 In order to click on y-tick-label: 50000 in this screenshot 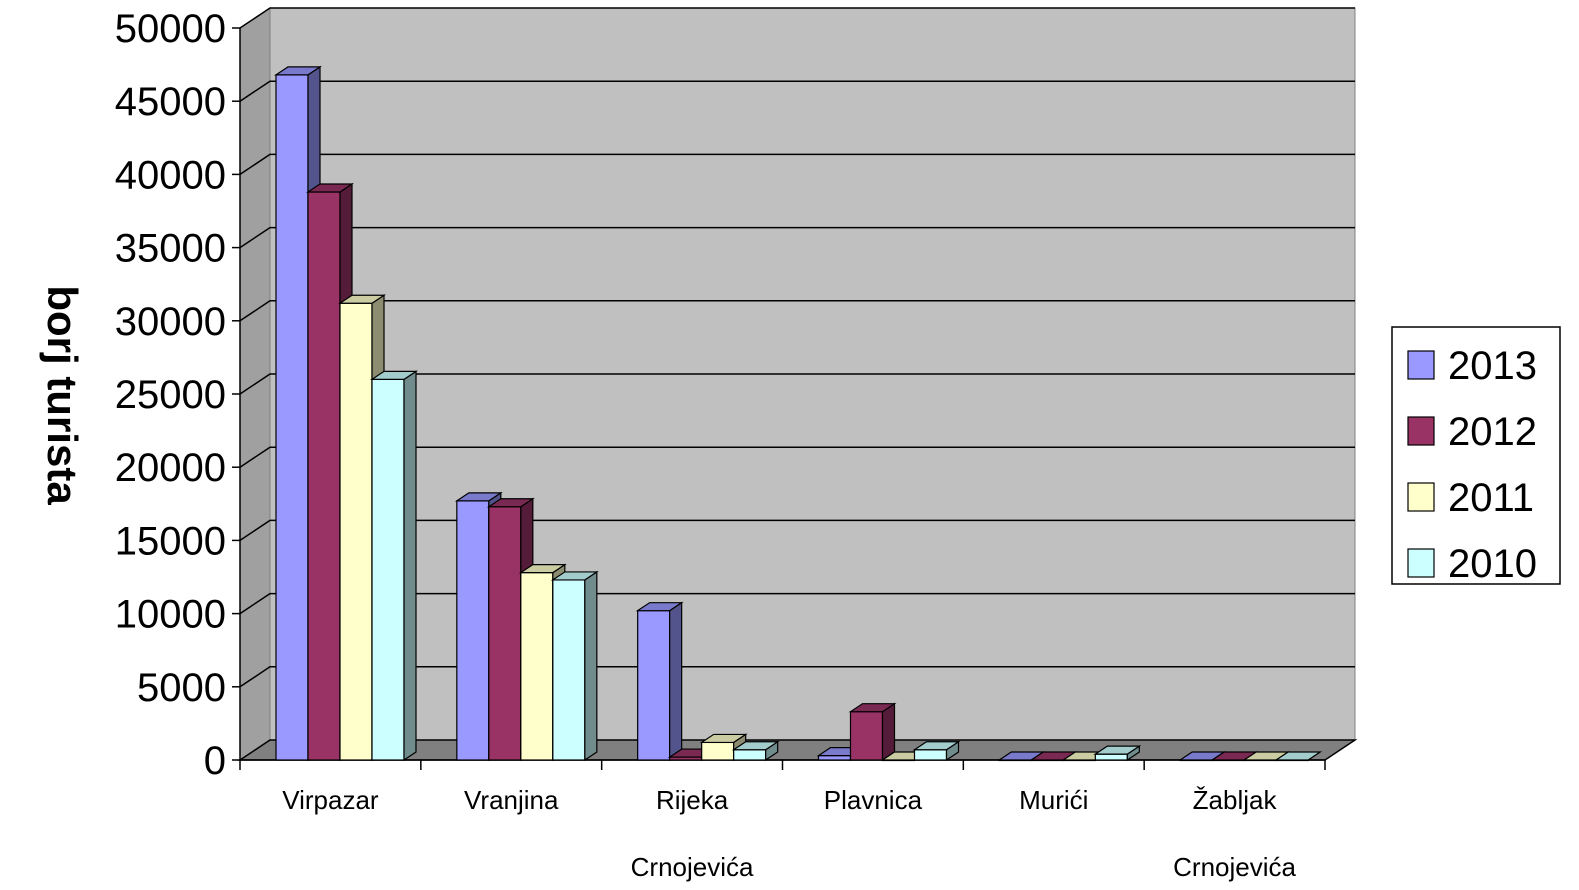, I will do `click(170, 29)`.